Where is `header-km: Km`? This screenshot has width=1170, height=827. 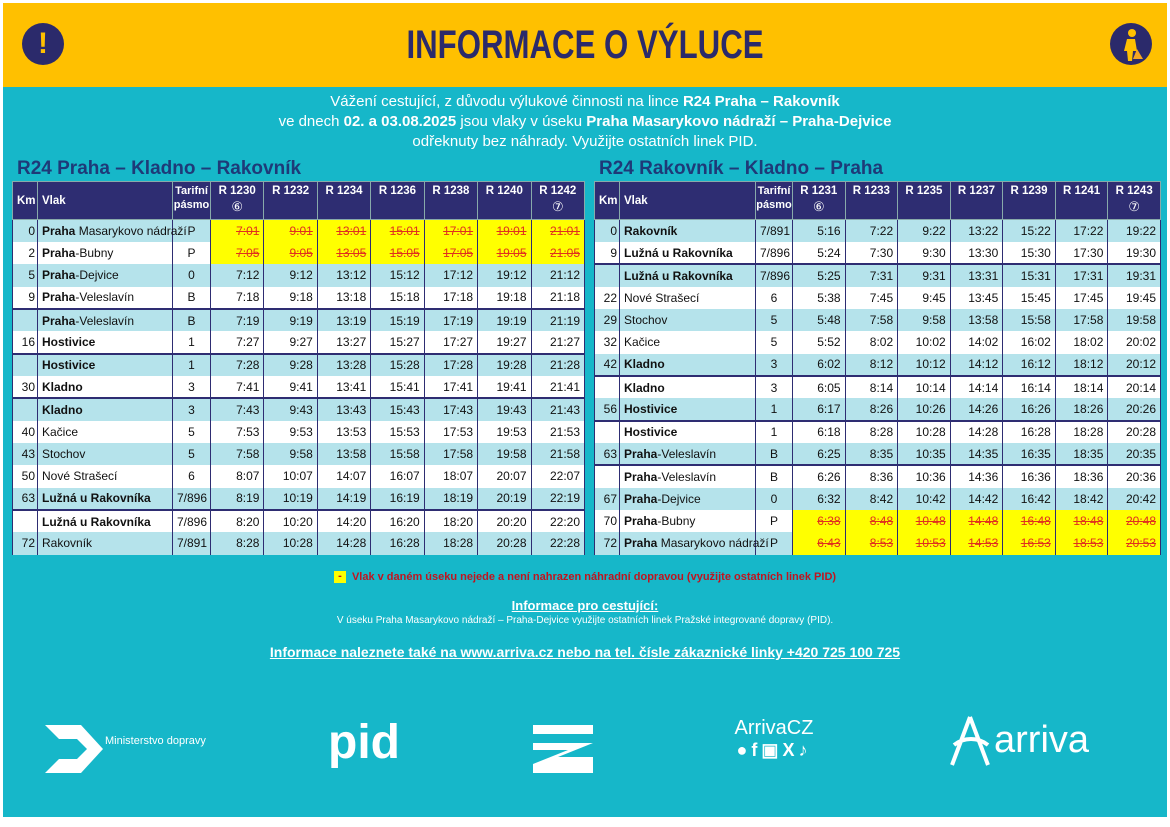
header-km: Km is located at coordinates (25, 200).